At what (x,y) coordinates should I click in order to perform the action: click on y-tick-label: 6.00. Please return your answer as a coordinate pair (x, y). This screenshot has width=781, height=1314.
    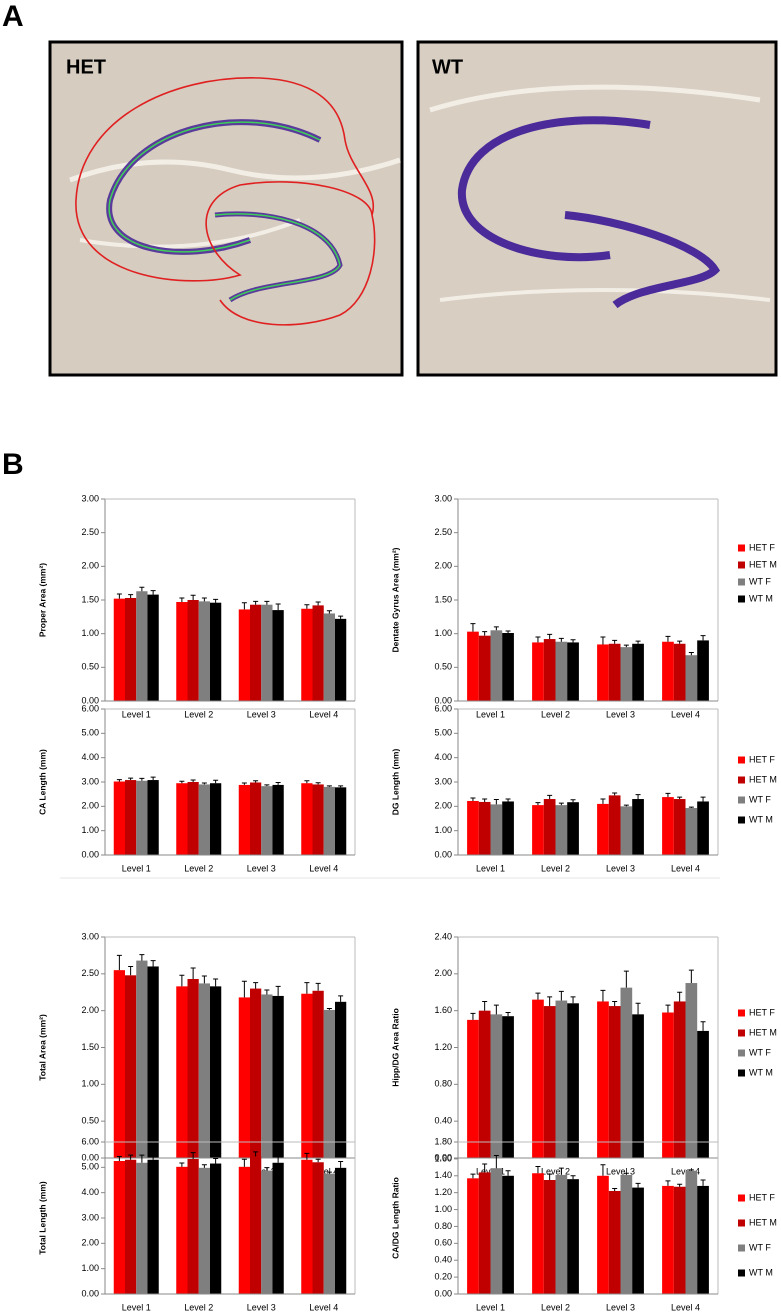
    Looking at the image, I should click on (90, 708).